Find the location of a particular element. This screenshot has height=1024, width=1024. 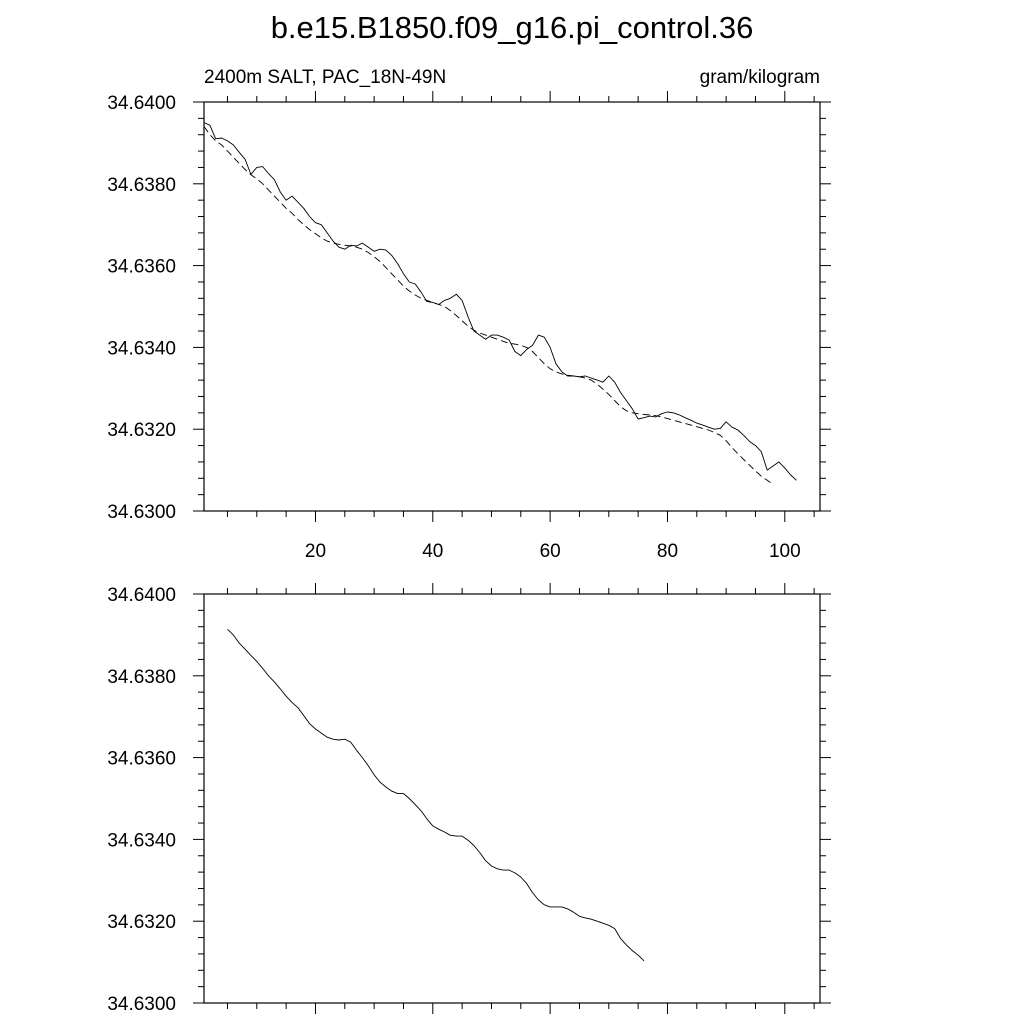

top-plot-y-tick-label: 34.6320 is located at coordinates (141, 430).